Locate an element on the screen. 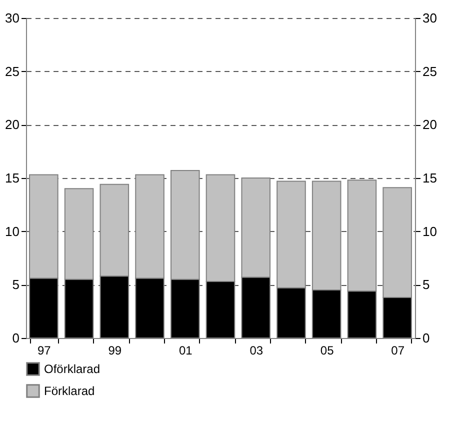  x-tick-label: 05 is located at coordinates (327, 351).